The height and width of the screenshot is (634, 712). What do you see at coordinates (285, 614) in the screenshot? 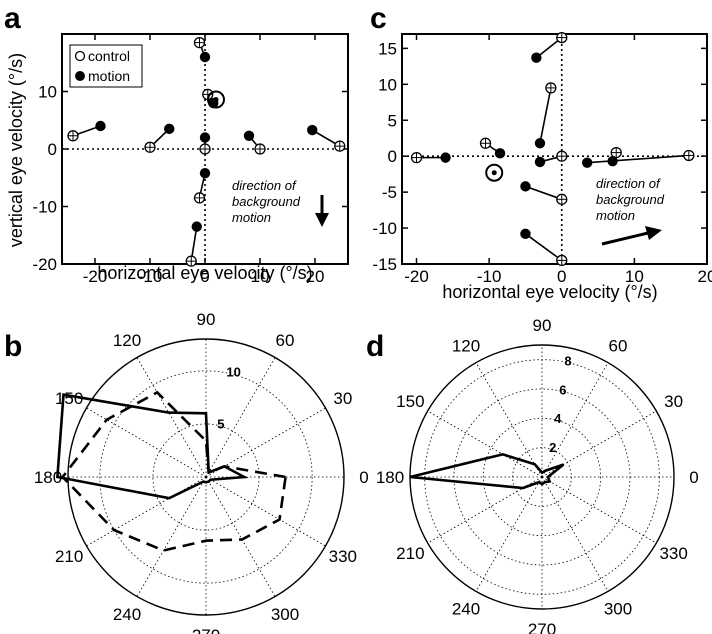
I see `polar-angle-label-b: 300` at bounding box center [285, 614].